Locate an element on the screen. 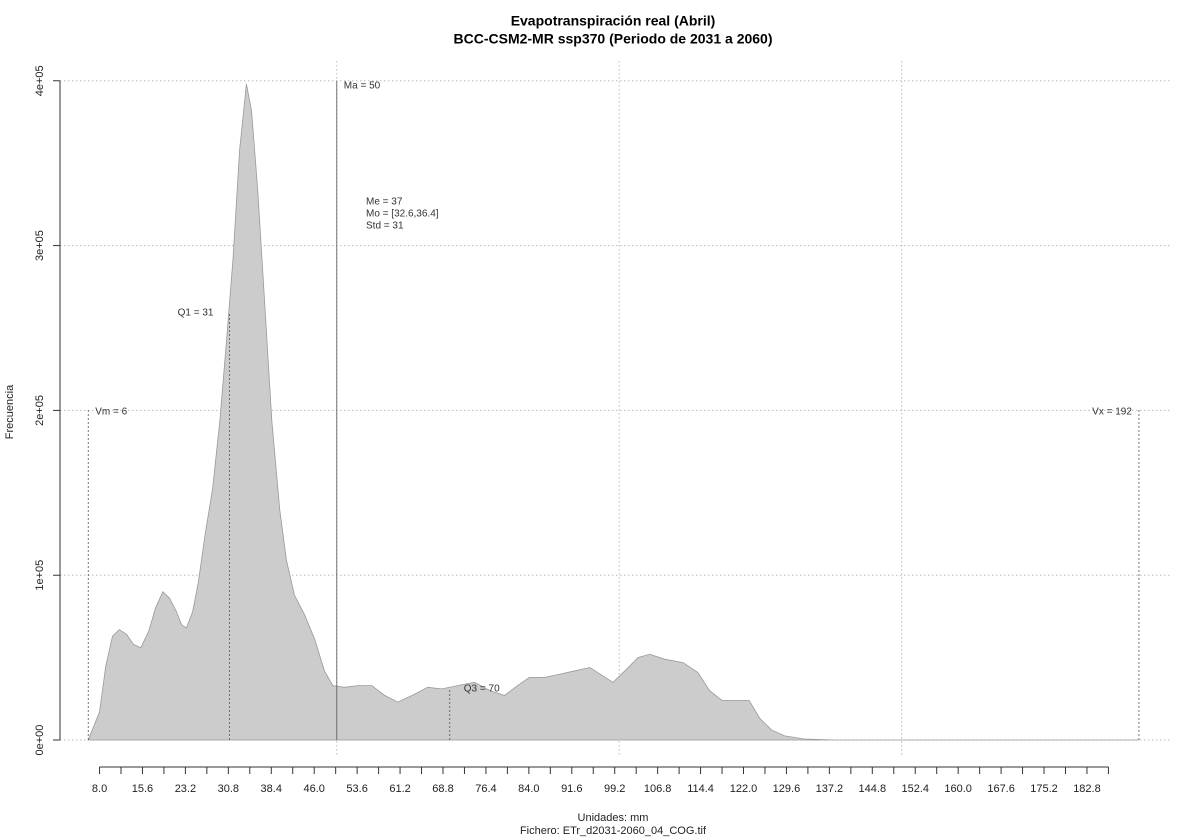 Image resolution: width=1200 pixels, height=840 pixels. x-tick-label: 23.2 is located at coordinates (185, 789).